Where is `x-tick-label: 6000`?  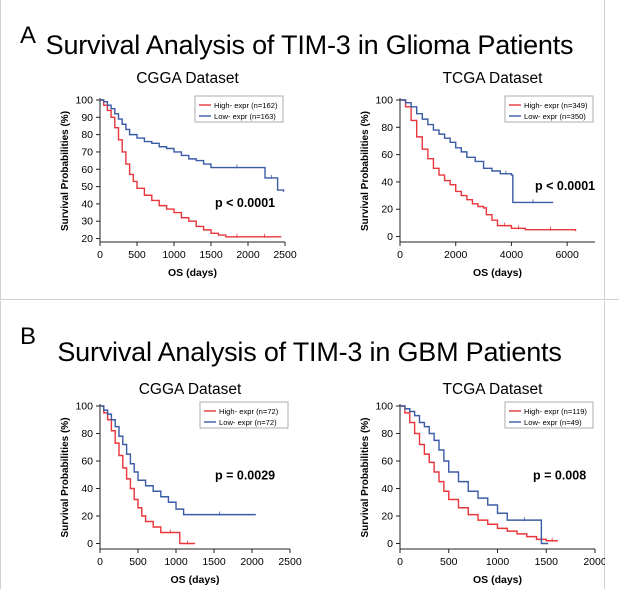 x-tick-label: 6000 is located at coordinates (567, 255).